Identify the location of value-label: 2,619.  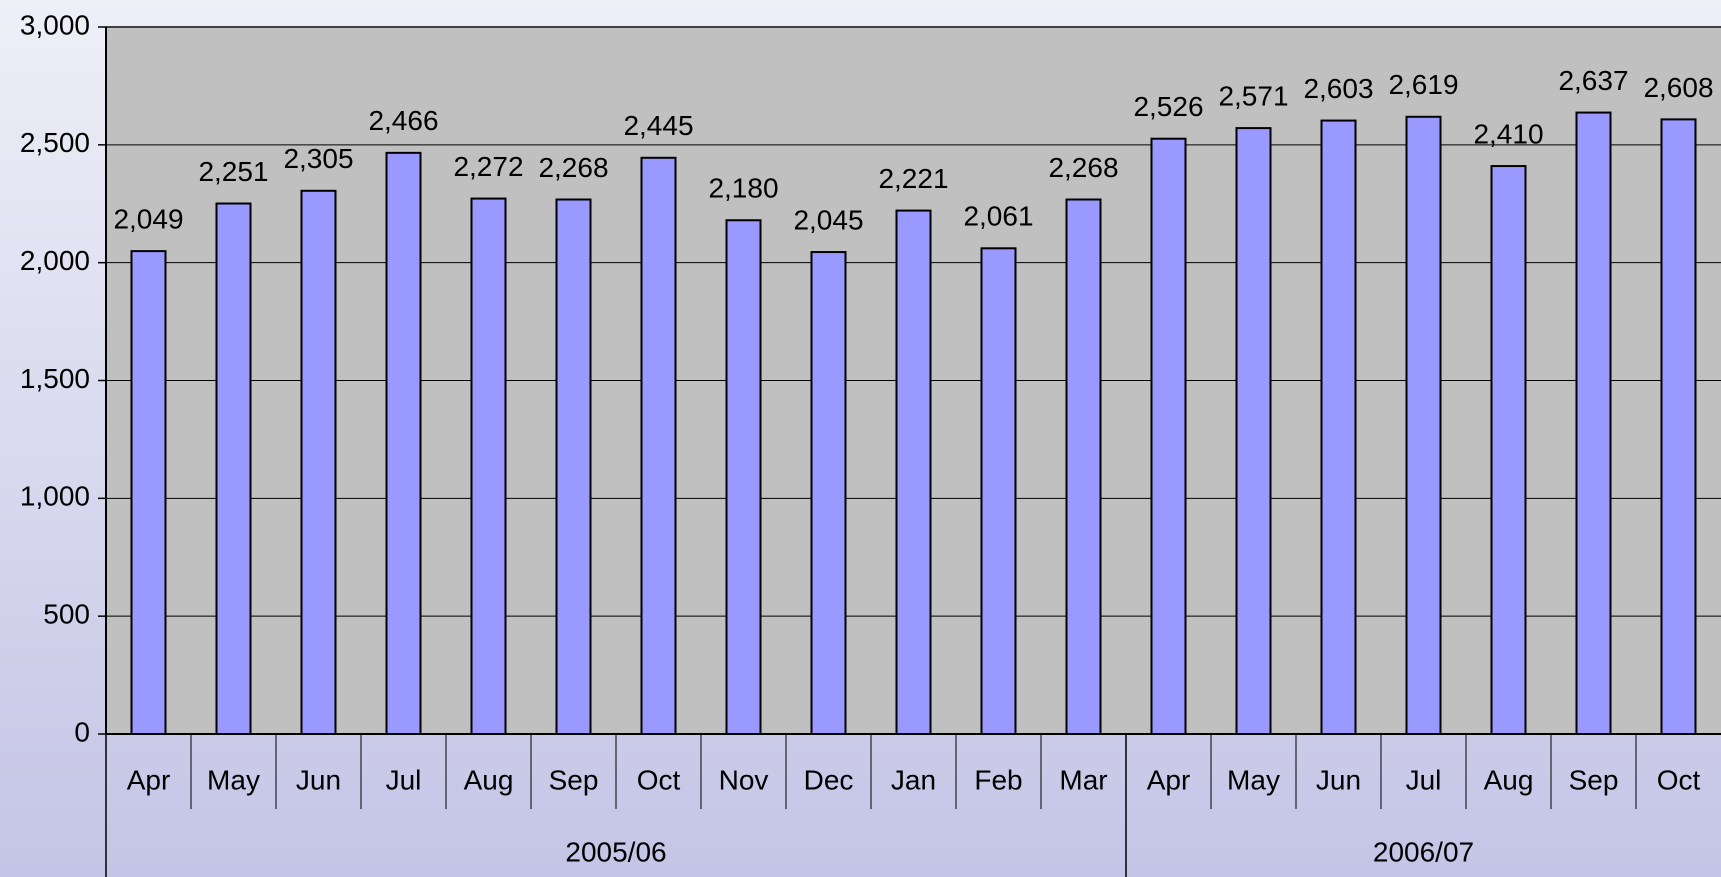
(1423, 84).